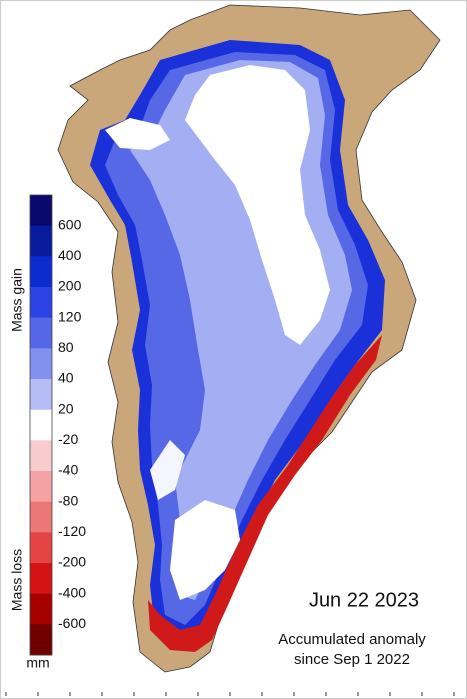 The image size is (467, 699). What do you see at coordinates (66, 408) in the screenshot?
I see `legend-tick-label: 20` at bounding box center [66, 408].